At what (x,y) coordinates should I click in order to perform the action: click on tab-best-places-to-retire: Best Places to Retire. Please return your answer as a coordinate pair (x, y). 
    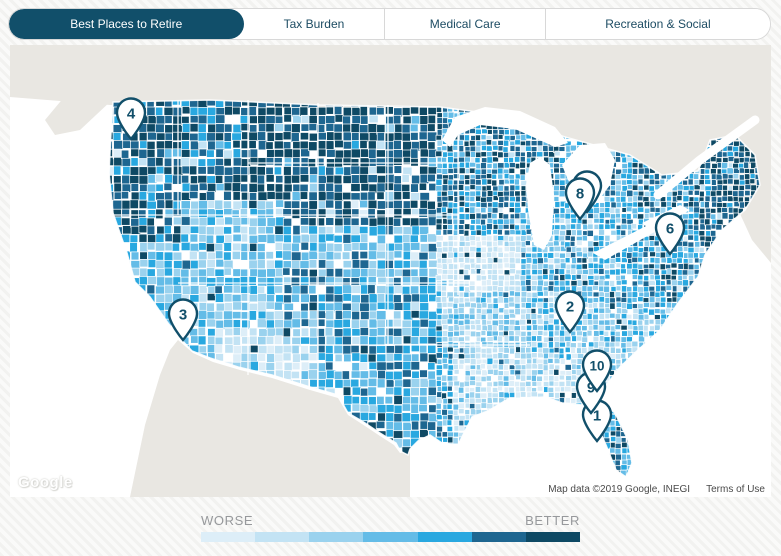
    Looking at the image, I should click on (126, 24).